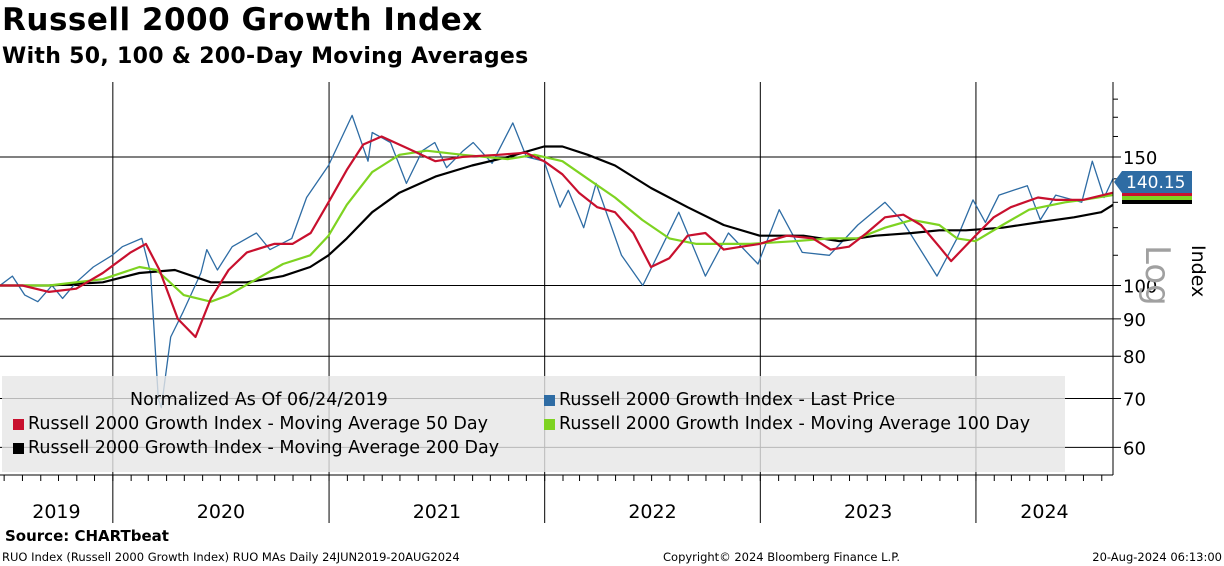 The image size is (1224, 566). I want to click on x-tick-label: 2019, so click(56, 512).